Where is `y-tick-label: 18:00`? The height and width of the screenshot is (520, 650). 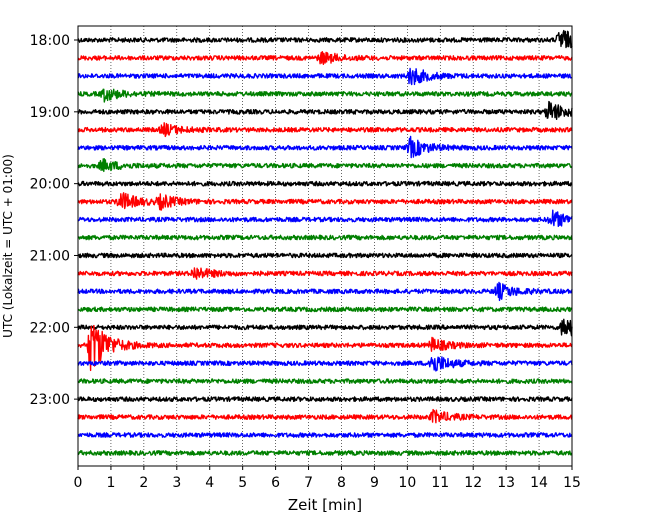 y-tick-label: 18:00 is located at coordinates (50, 41).